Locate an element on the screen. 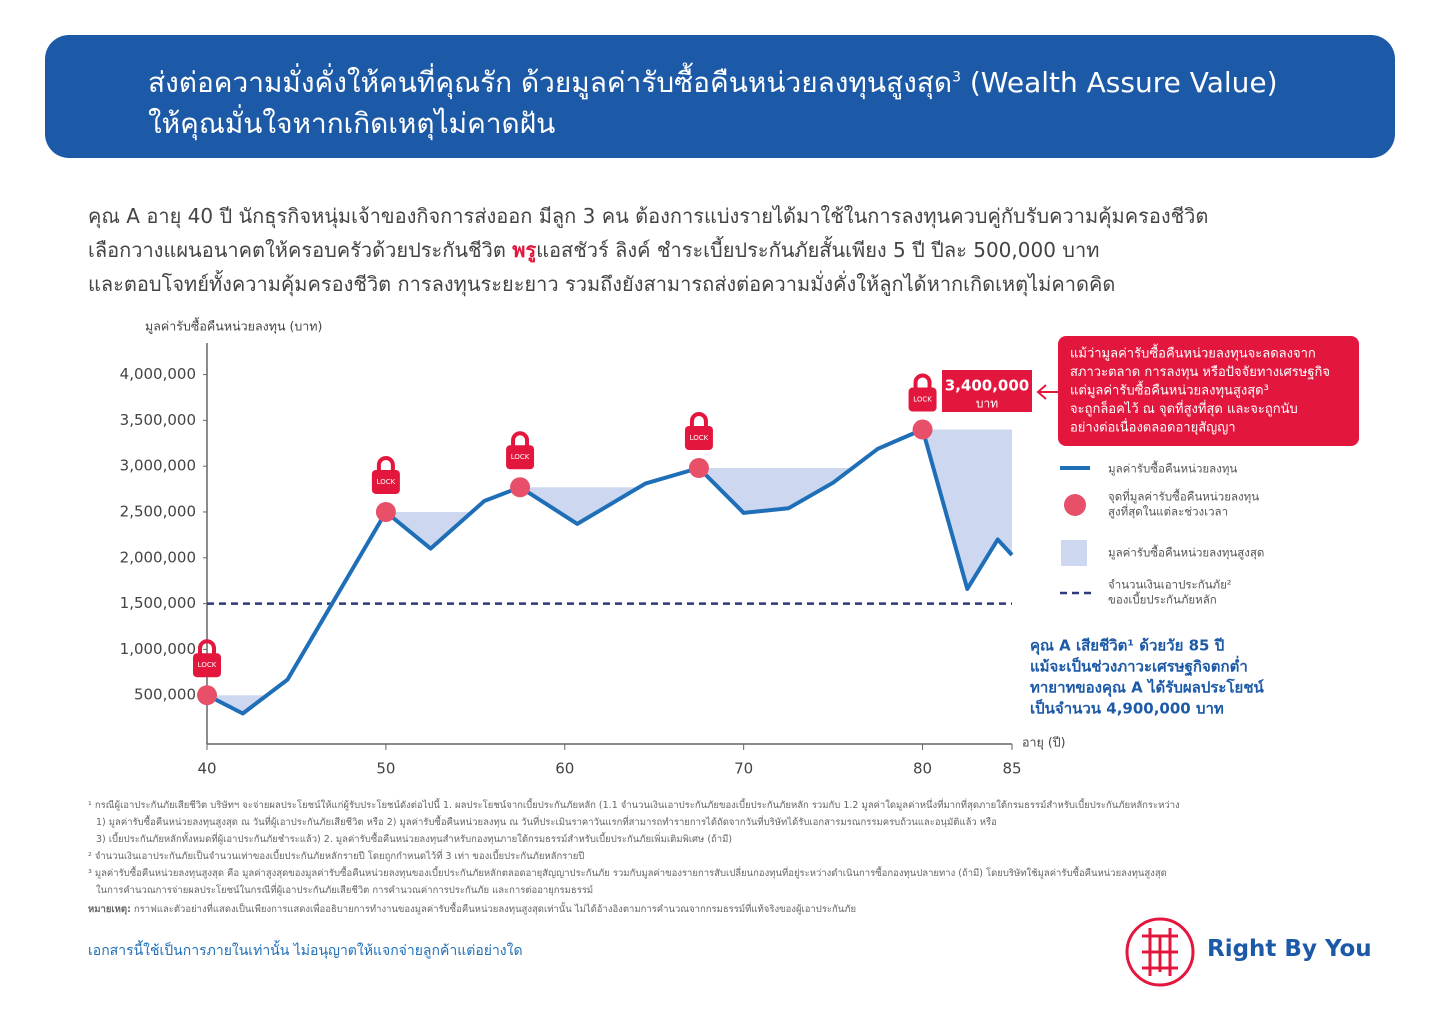  peak-label-box is located at coordinates (987, 391).